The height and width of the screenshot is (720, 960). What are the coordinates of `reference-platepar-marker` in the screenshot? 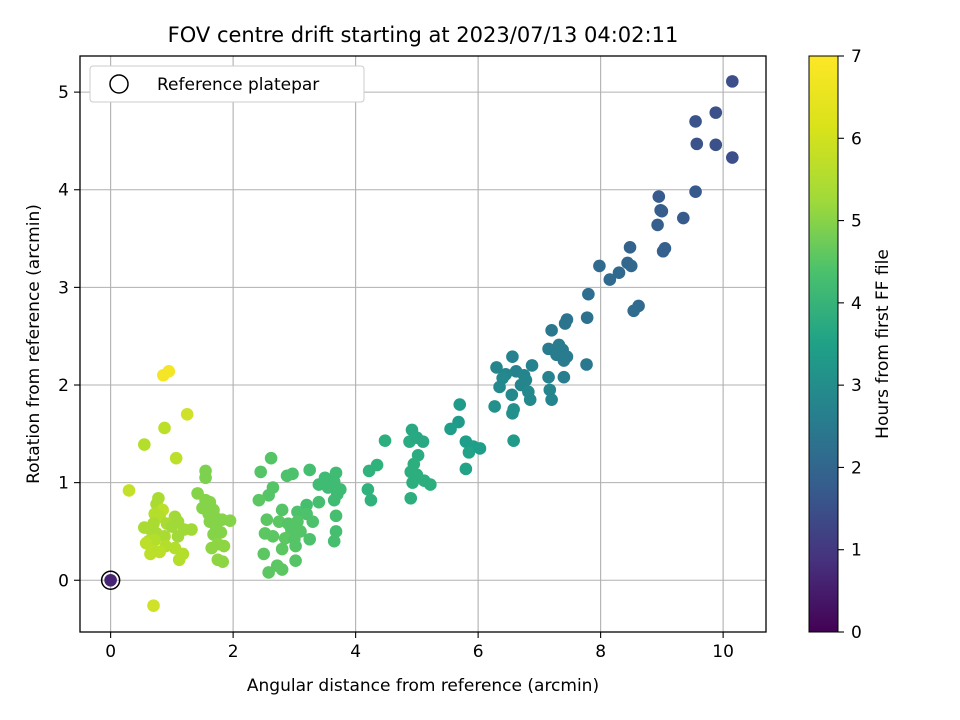 It's located at (110, 580).